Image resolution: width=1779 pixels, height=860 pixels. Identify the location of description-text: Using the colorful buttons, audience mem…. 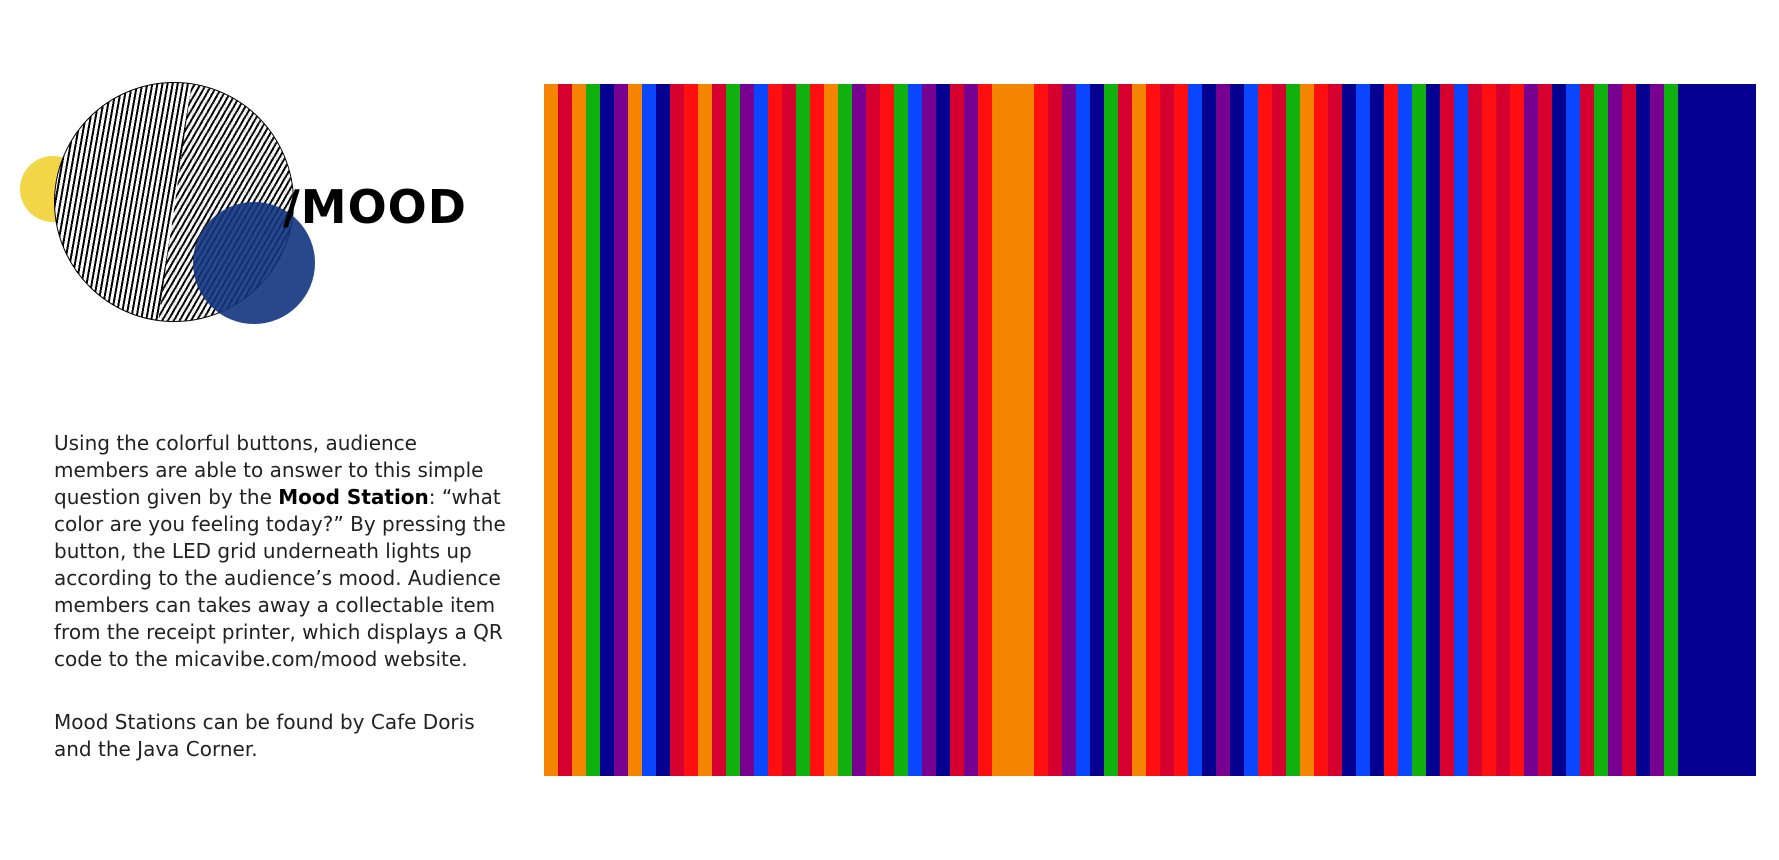
(284, 596).